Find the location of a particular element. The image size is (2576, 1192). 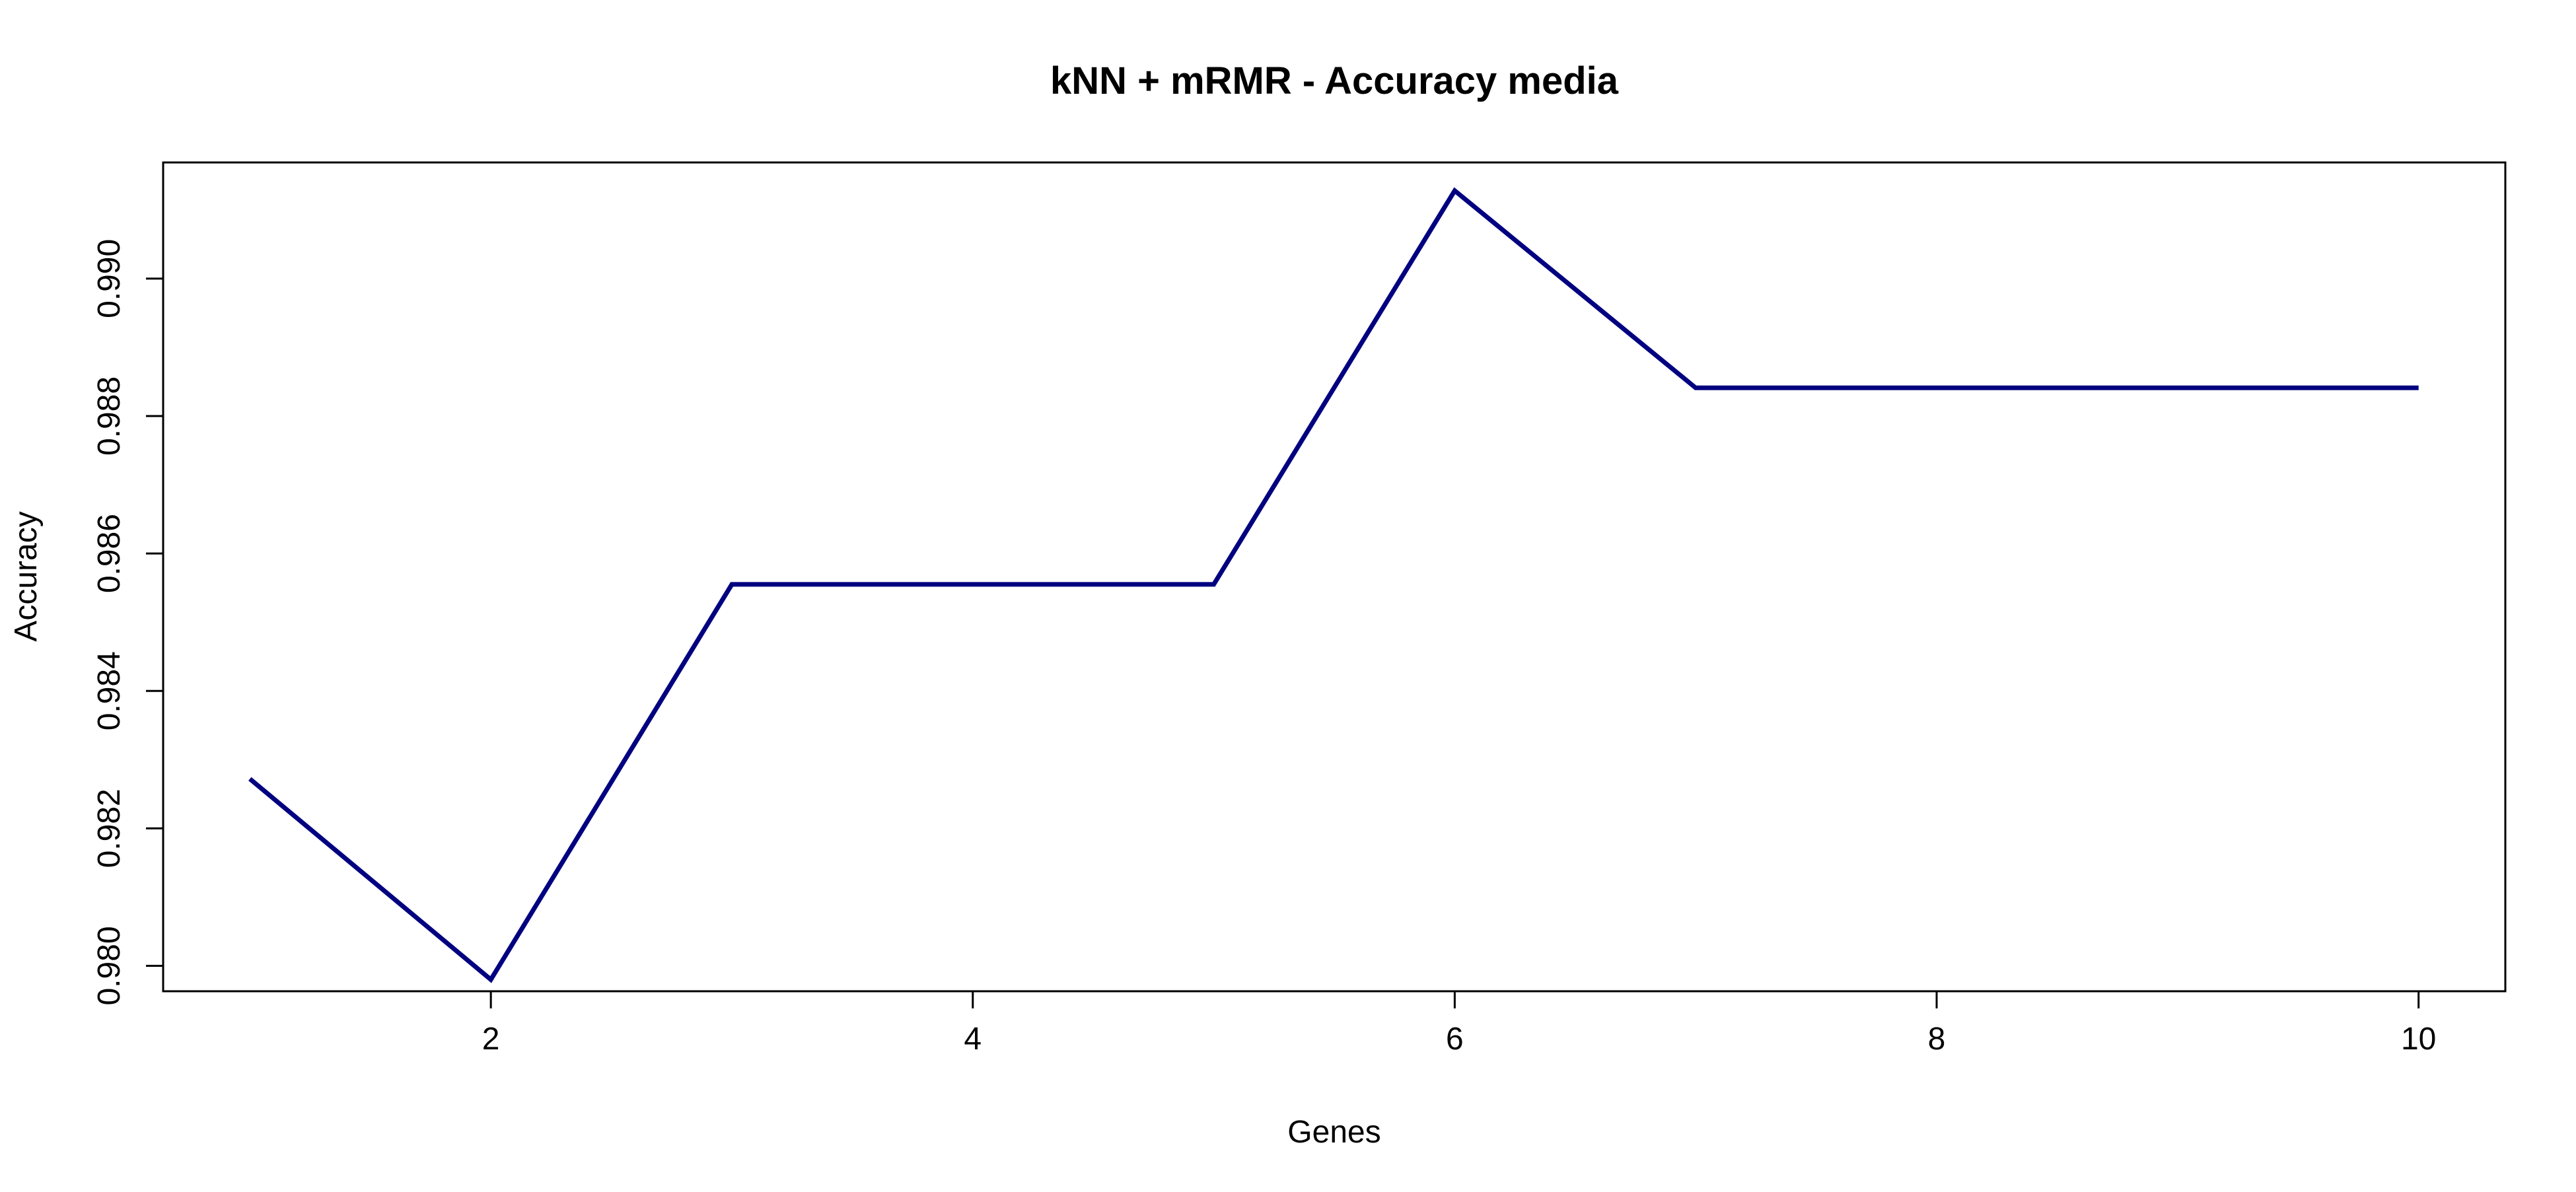

y-tick-label: 0.982 is located at coordinates (110, 829).